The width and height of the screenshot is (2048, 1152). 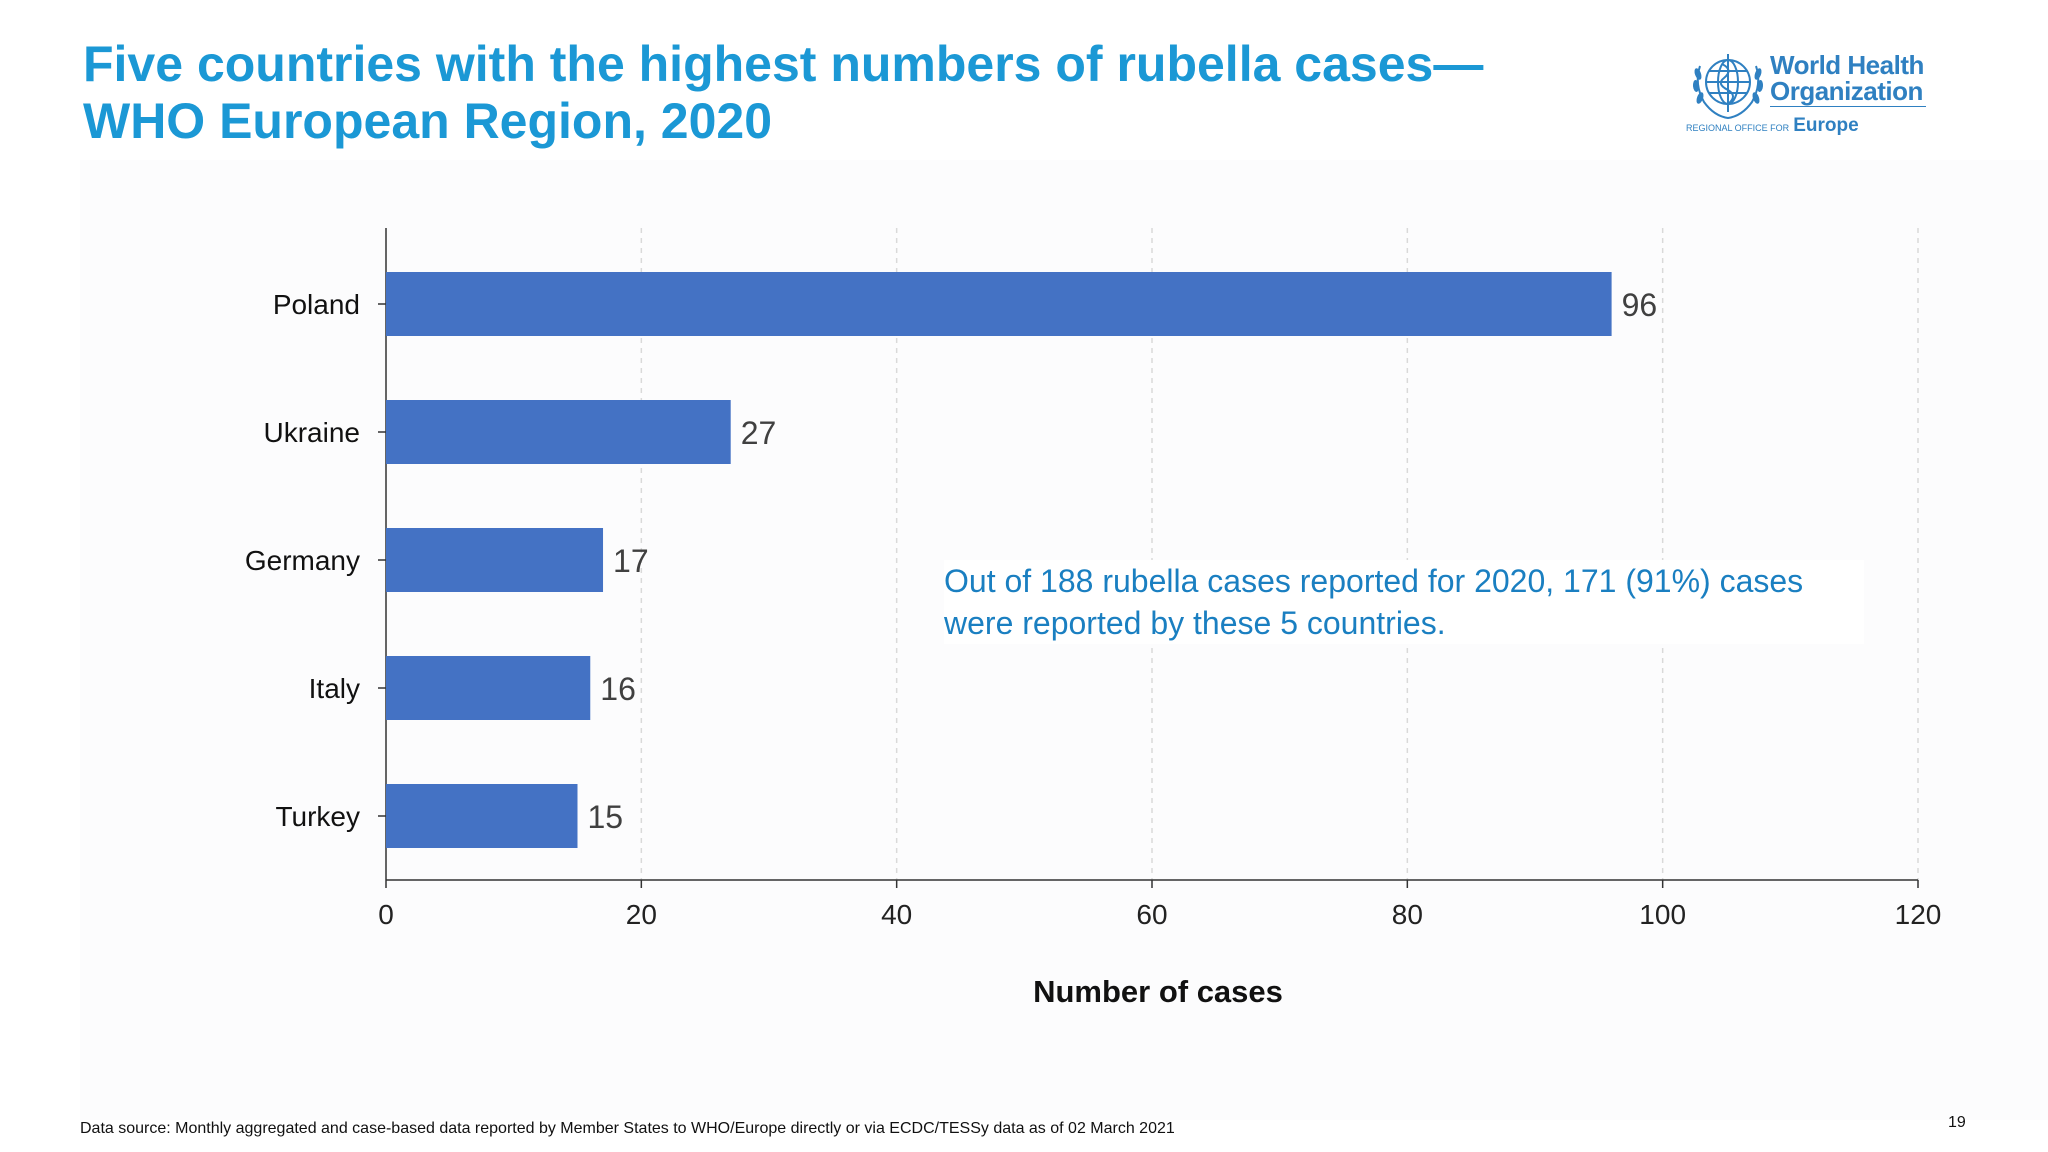 What do you see at coordinates (482, 816) in the screenshot?
I see `bar-turkey` at bounding box center [482, 816].